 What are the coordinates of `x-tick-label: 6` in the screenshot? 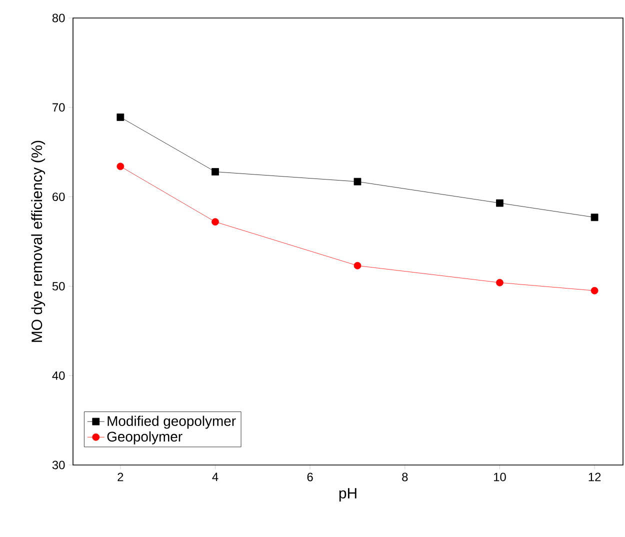 It's located at (310, 477).